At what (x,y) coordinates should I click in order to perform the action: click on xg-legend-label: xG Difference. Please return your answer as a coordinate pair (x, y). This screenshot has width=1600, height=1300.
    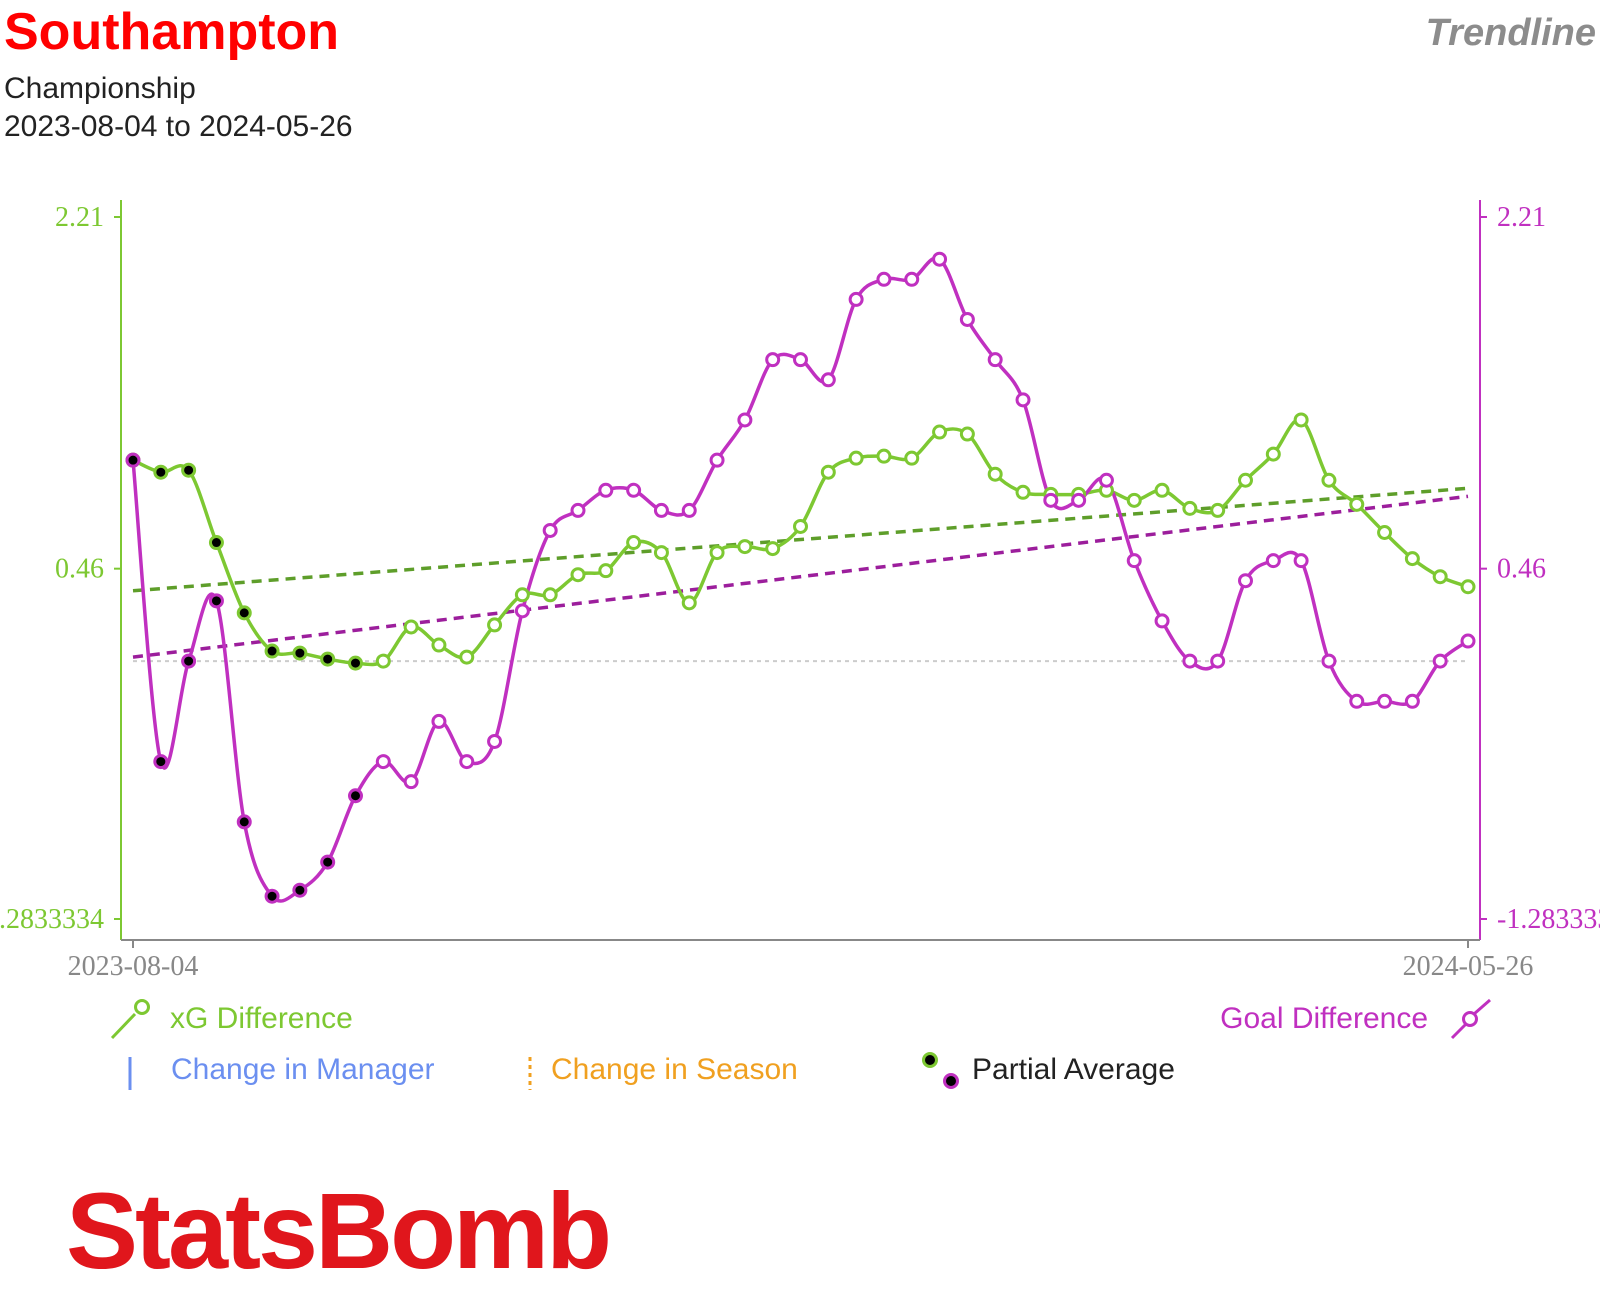
    Looking at the image, I should click on (261, 1018).